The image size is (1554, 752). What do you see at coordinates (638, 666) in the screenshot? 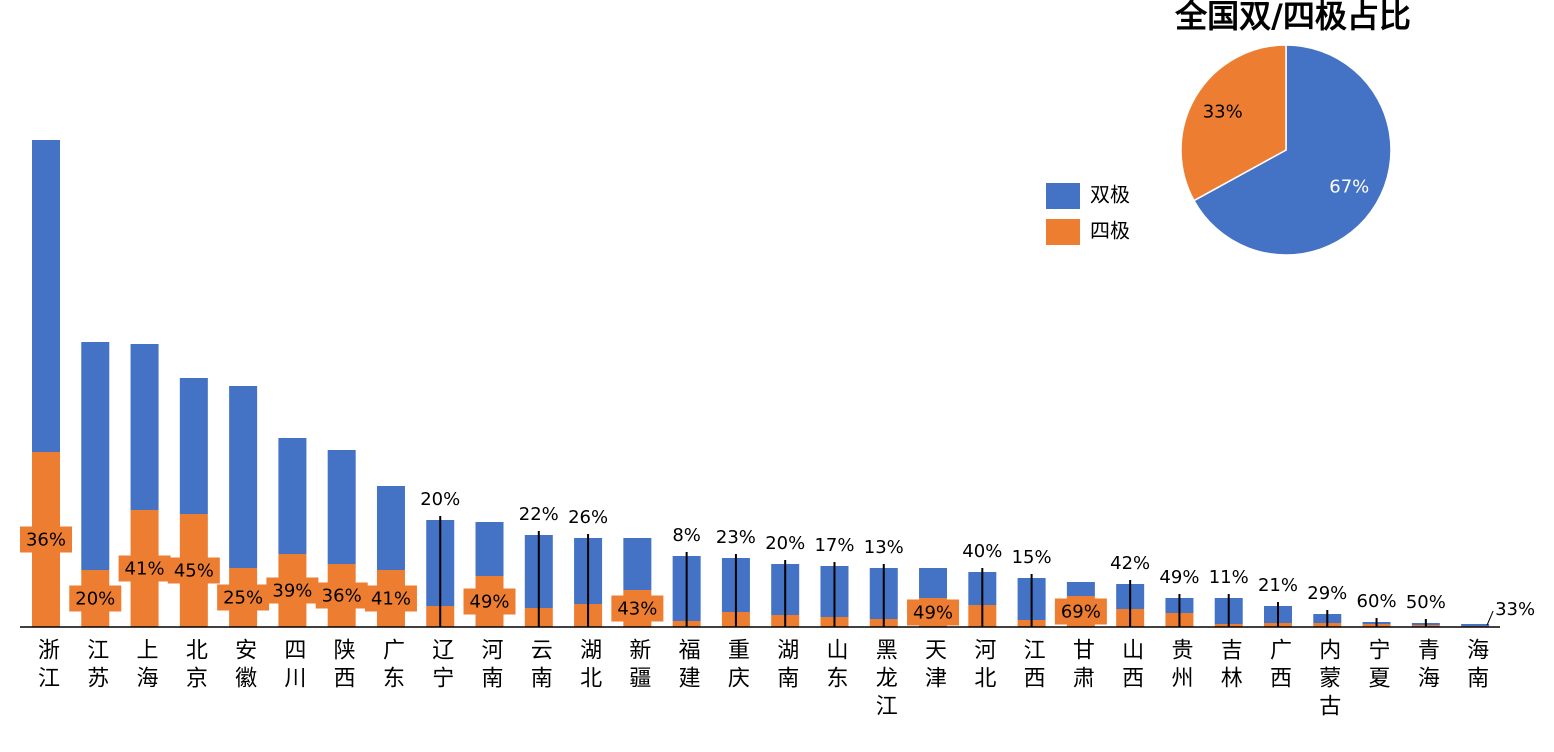
I see `x-tick-label: 新疆` at bounding box center [638, 666].